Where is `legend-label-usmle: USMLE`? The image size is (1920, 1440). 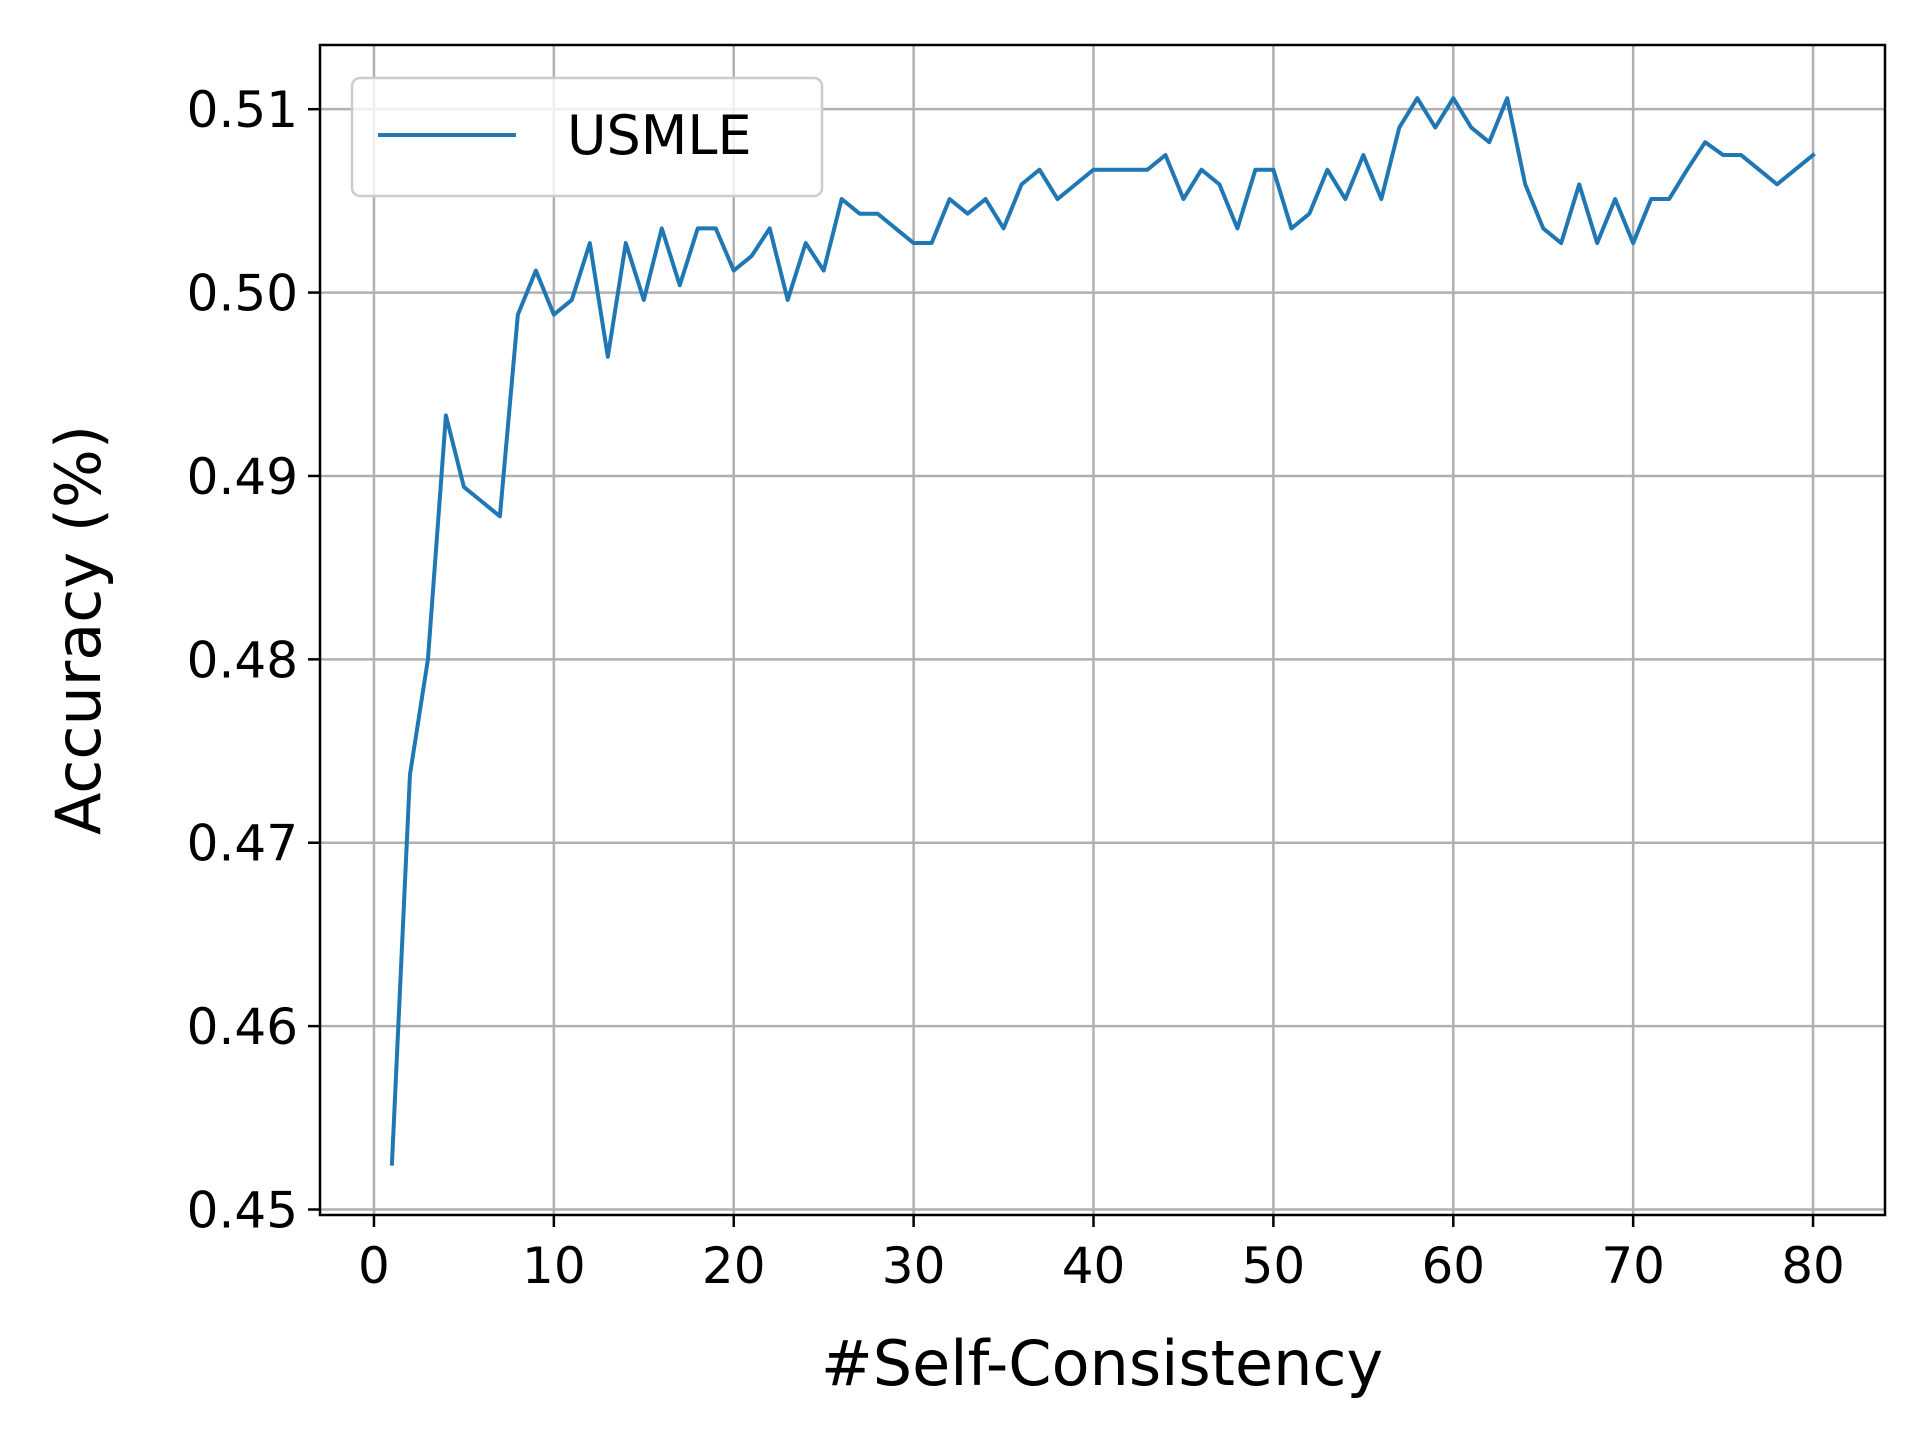 legend-label-usmle: USMLE is located at coordinates (659, 135).